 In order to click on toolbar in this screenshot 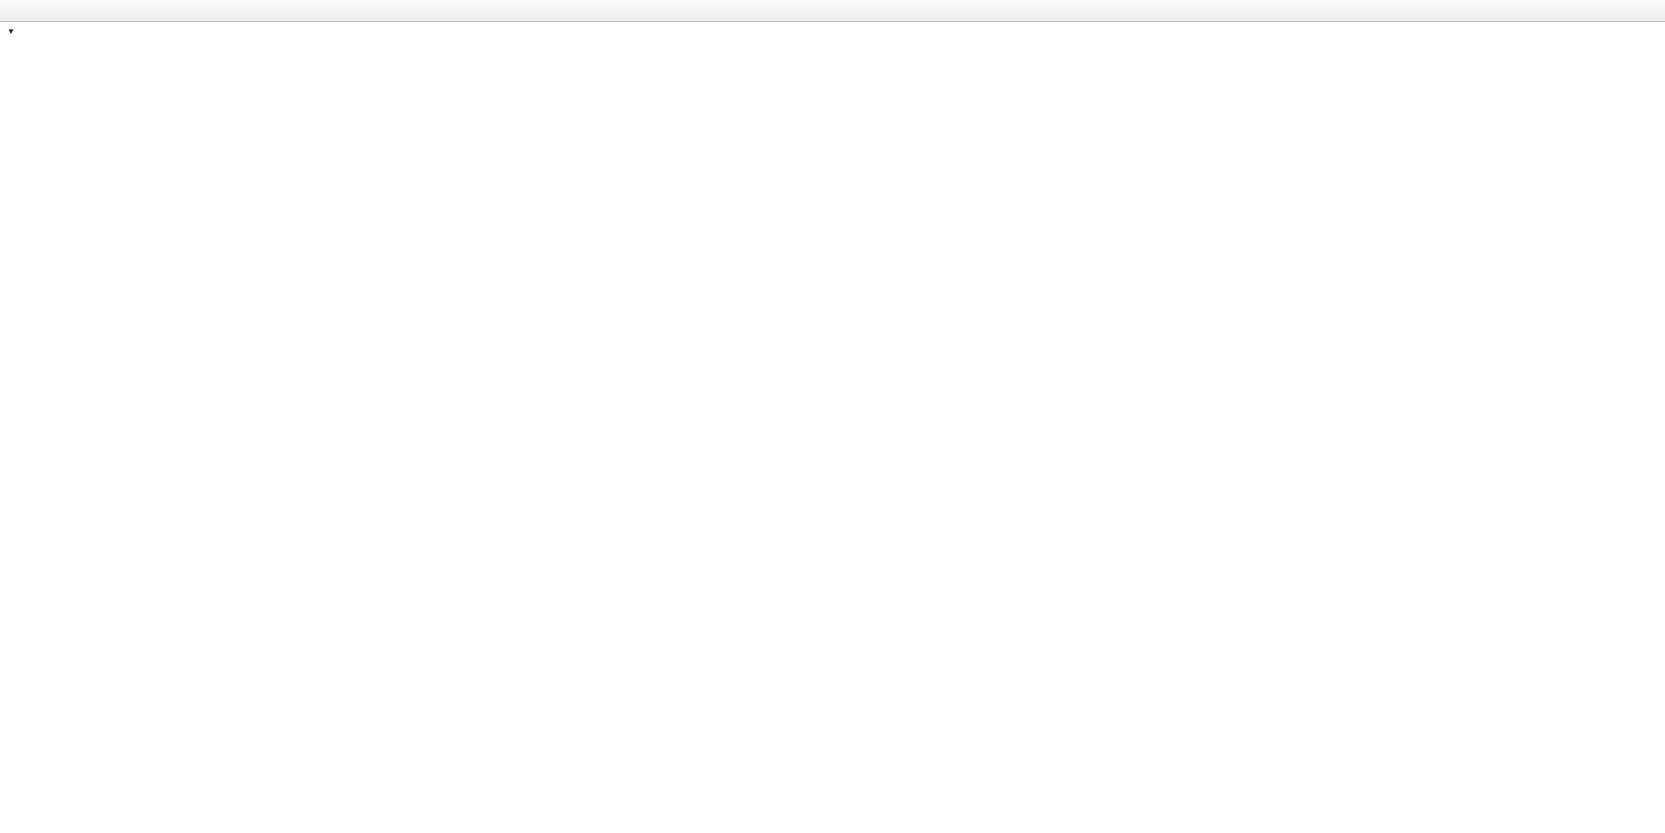, I will do `click(832, 11)`.